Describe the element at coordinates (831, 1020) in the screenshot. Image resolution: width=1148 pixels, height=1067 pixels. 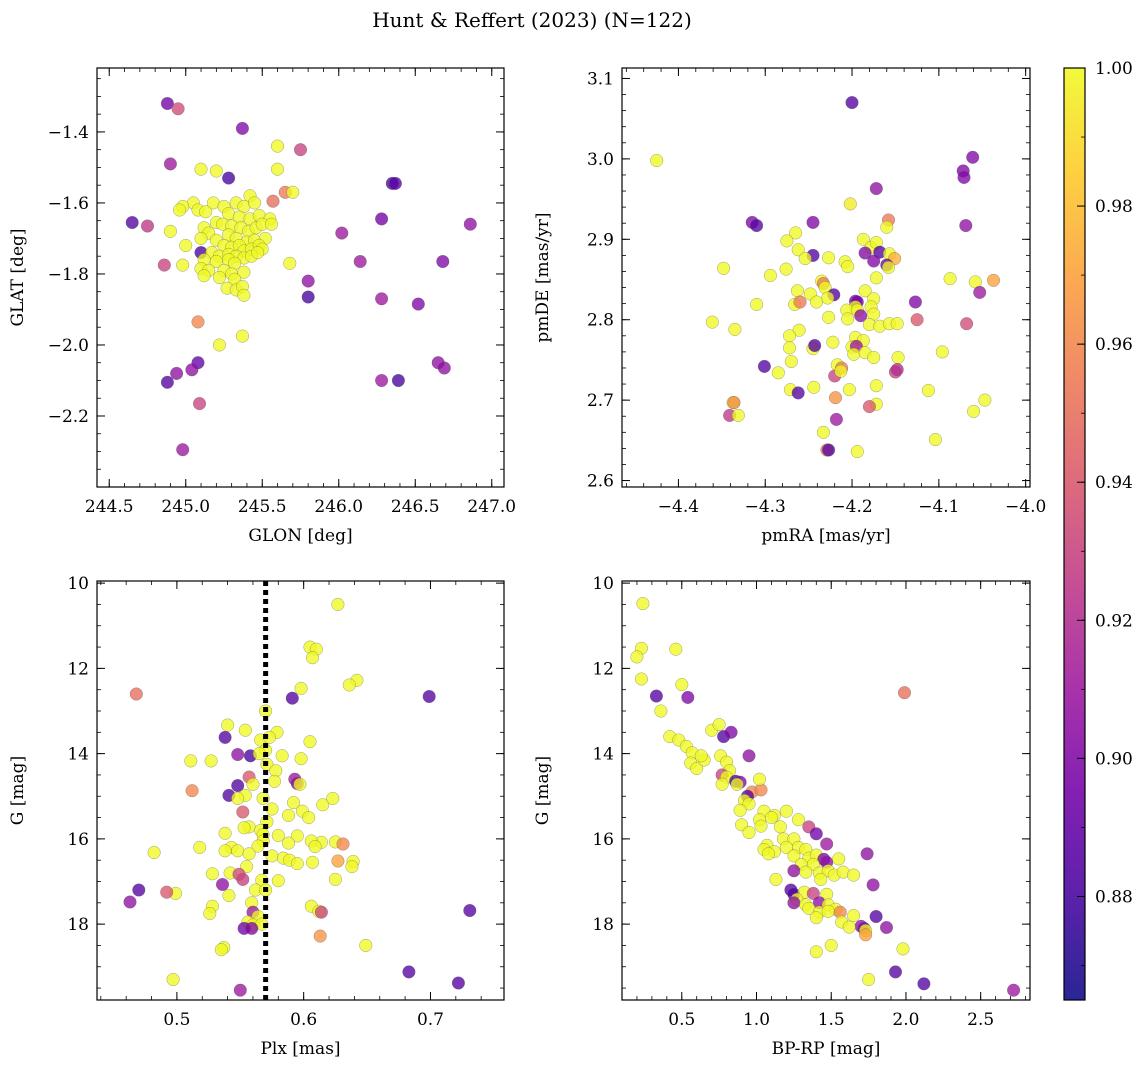
I see `x-tick-label: 1.5` at that location.